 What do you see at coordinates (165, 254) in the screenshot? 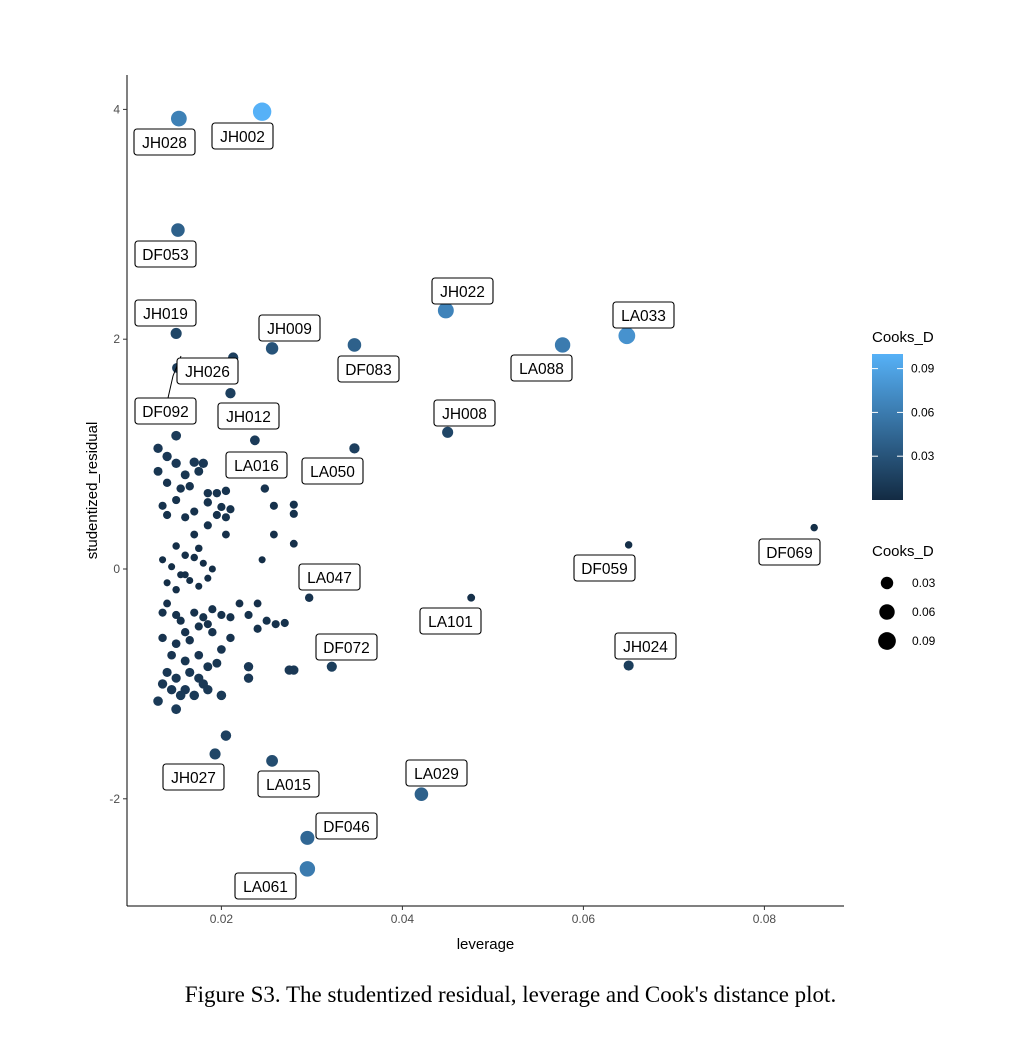
I see `point-label-df053: DF053` at bounding box center [165, 254].